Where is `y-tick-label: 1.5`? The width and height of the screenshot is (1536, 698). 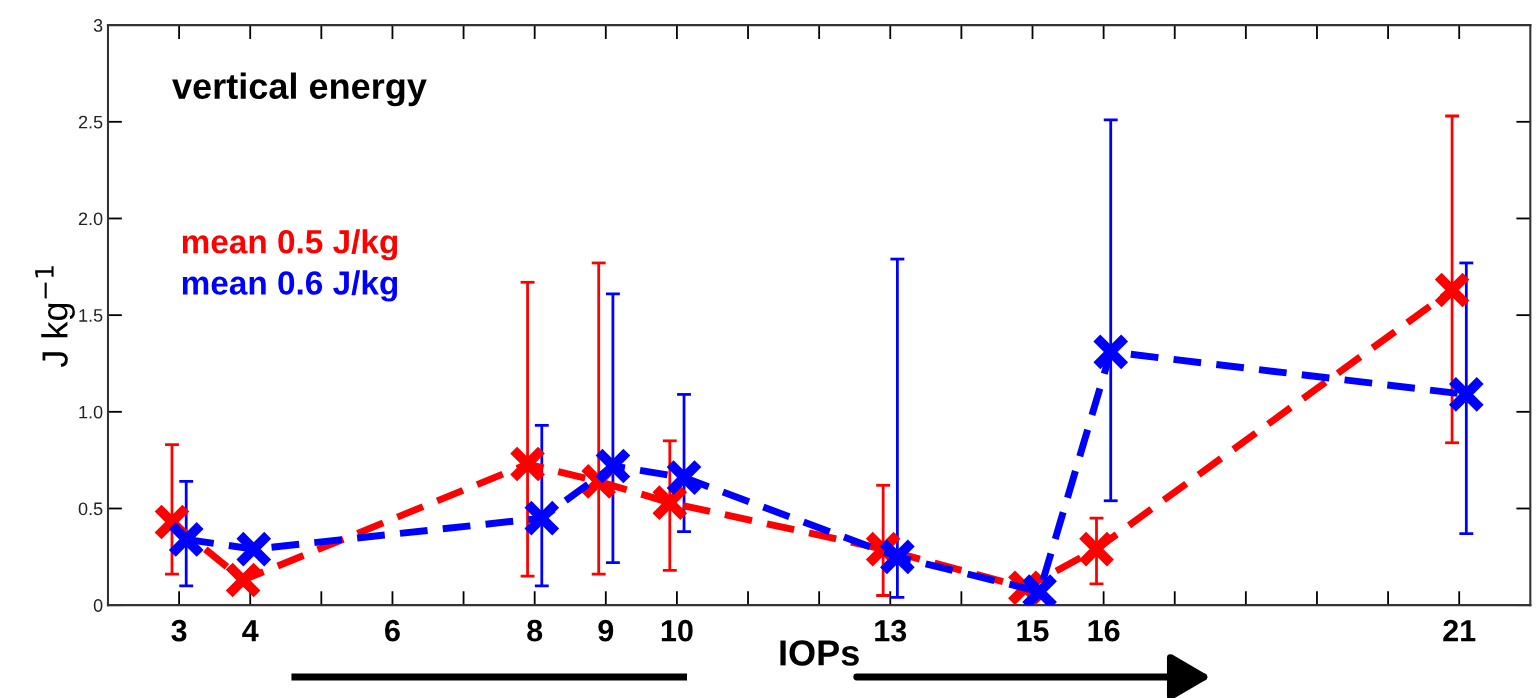 y-tick-label: 1.5 is located at coordinates (91, 315).